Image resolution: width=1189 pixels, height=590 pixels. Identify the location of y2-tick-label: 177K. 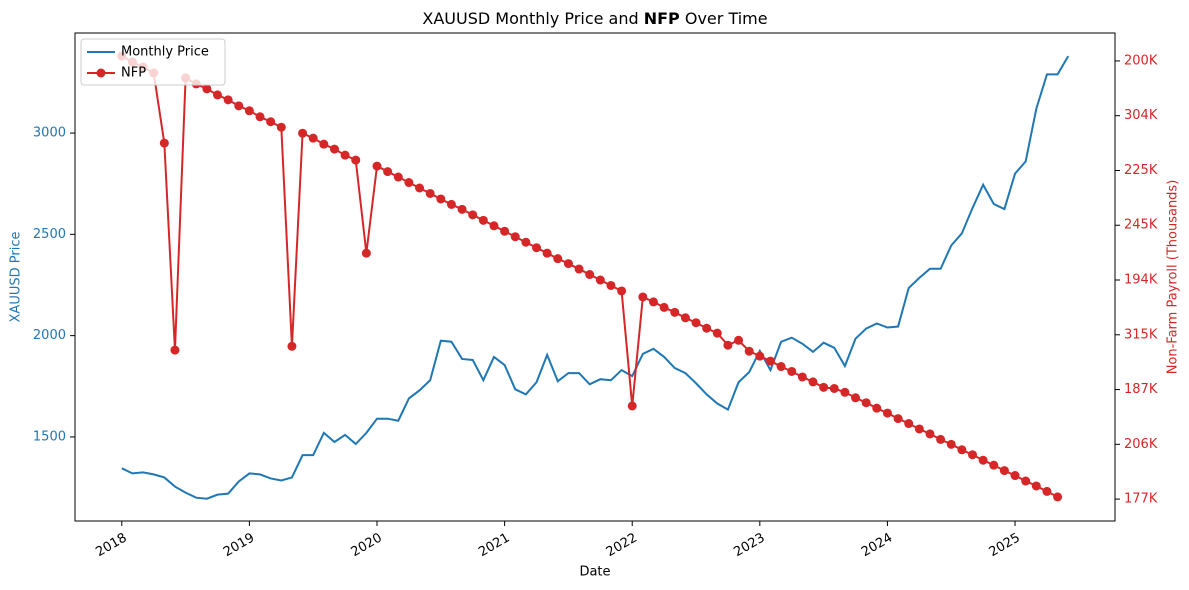
(1141, 499).